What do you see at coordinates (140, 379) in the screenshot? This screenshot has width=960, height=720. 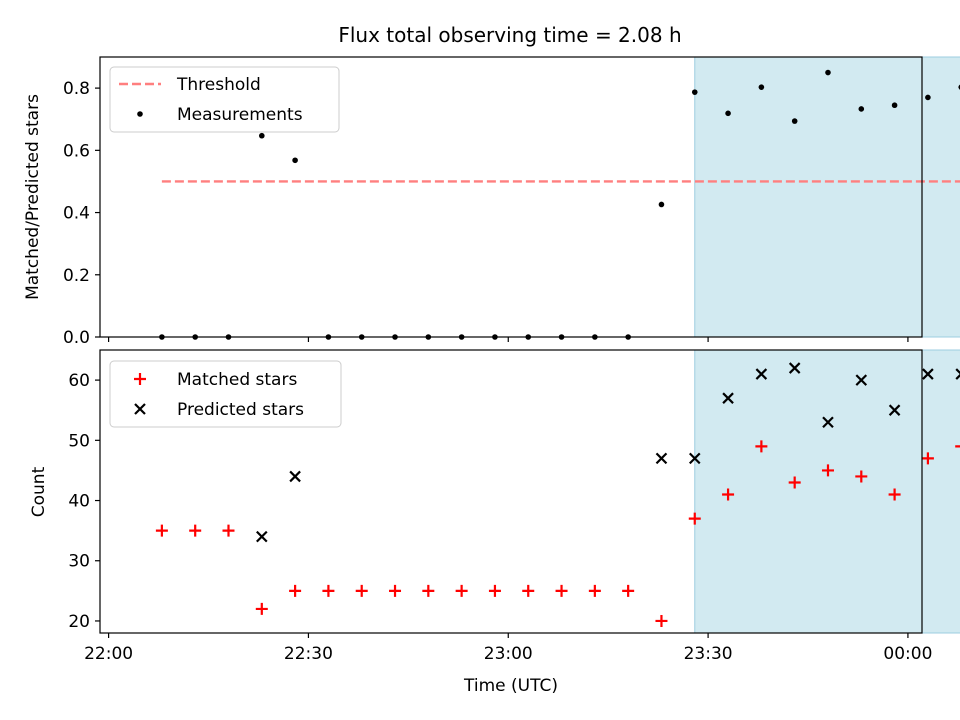 I see `legend-matched-swatch` at bounding box center [140, 379].